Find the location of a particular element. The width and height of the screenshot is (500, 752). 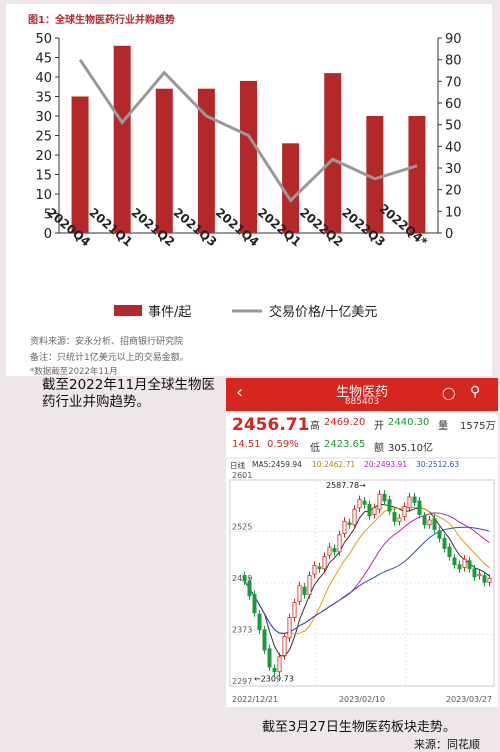

ma20-label: 20:2493.91 is located at coordinates (386, 464).